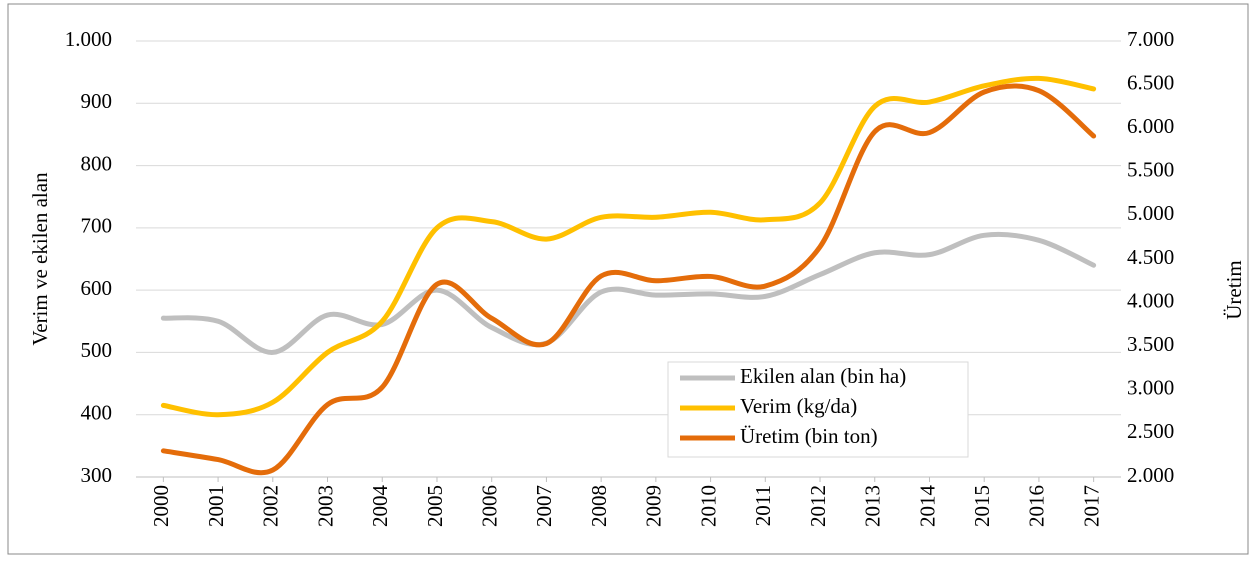 This screenshot has width=1255, height=561. I want to click on x-tick-label: 2017, so click(1091, 506).